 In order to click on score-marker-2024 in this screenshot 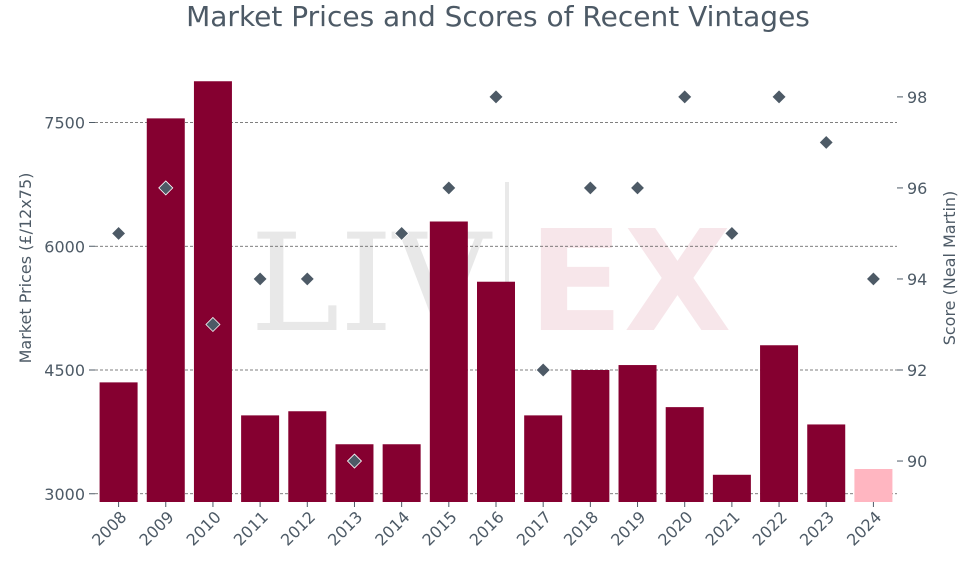, I will do `click(873, 279)`.